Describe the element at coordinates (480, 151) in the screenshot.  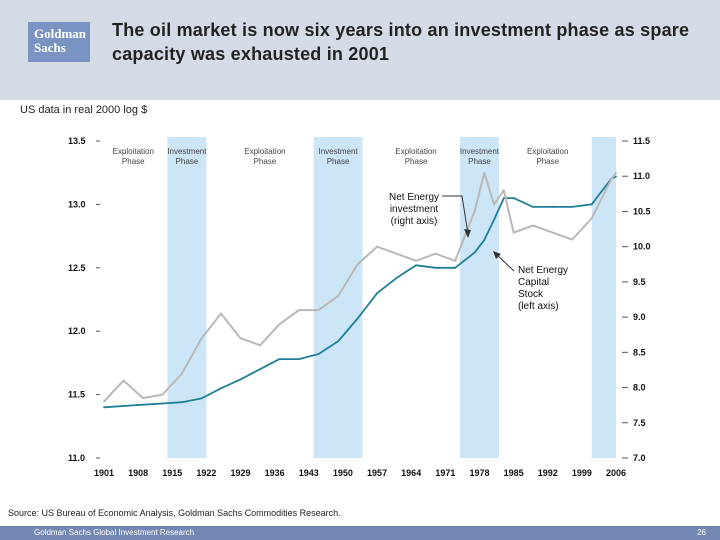
I see `phase-label-6-line-1: Investment` at that location.